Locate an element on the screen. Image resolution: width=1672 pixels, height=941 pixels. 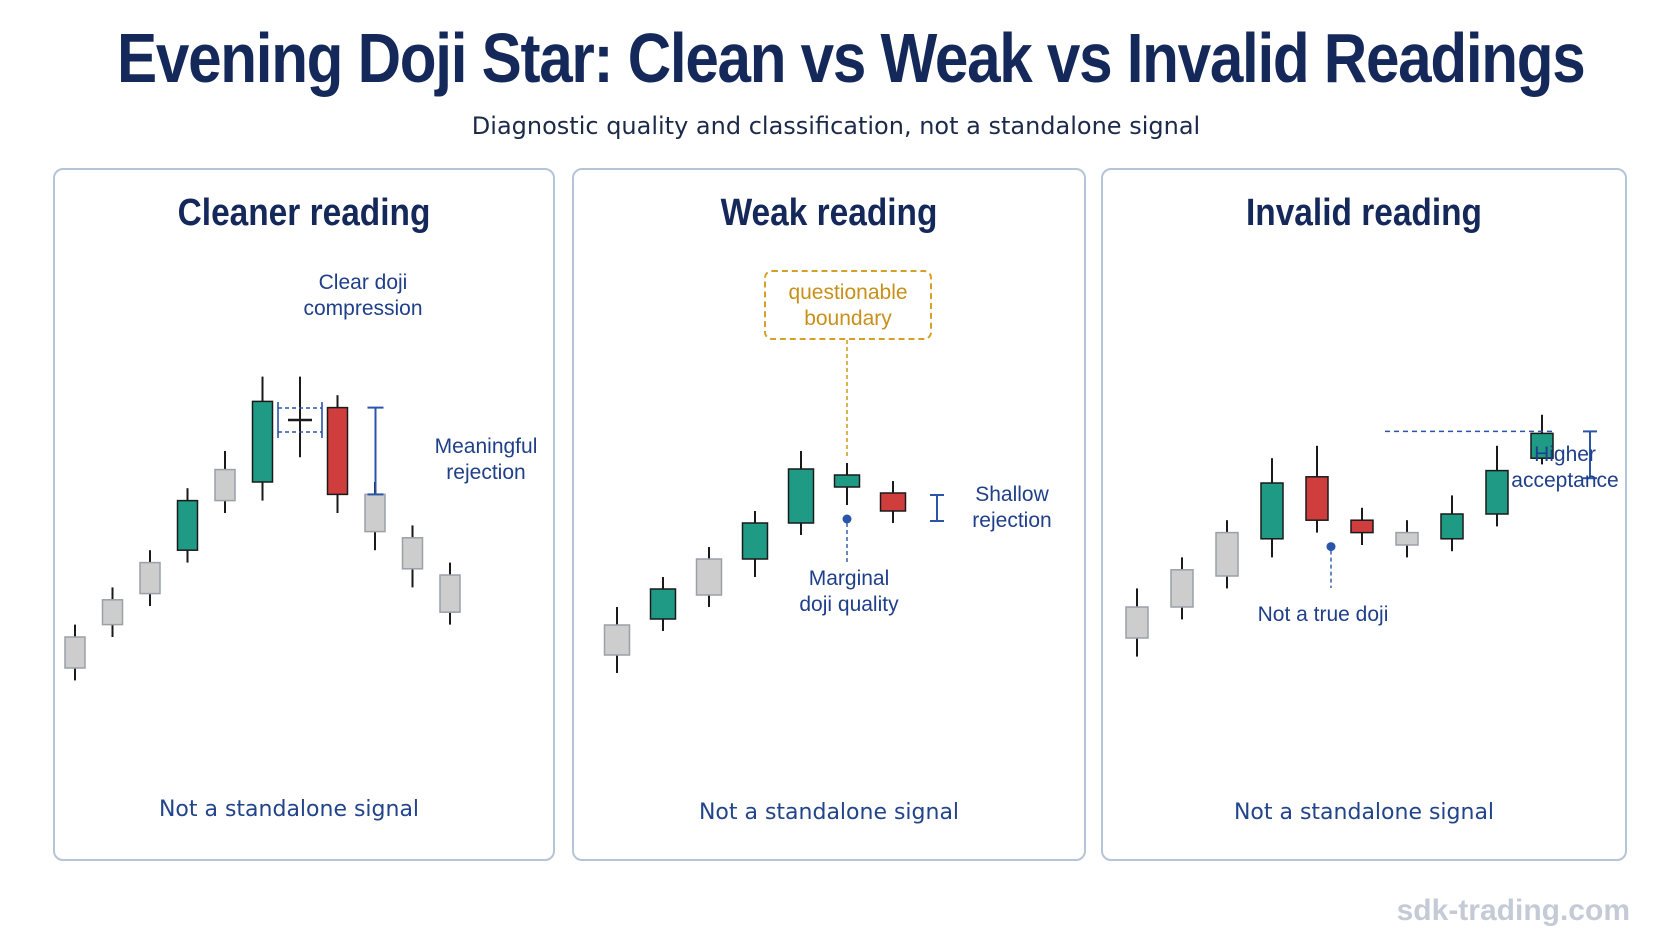
annotation-higher-acceptance: Higher acceptance is located at coordinates (1565, 467).